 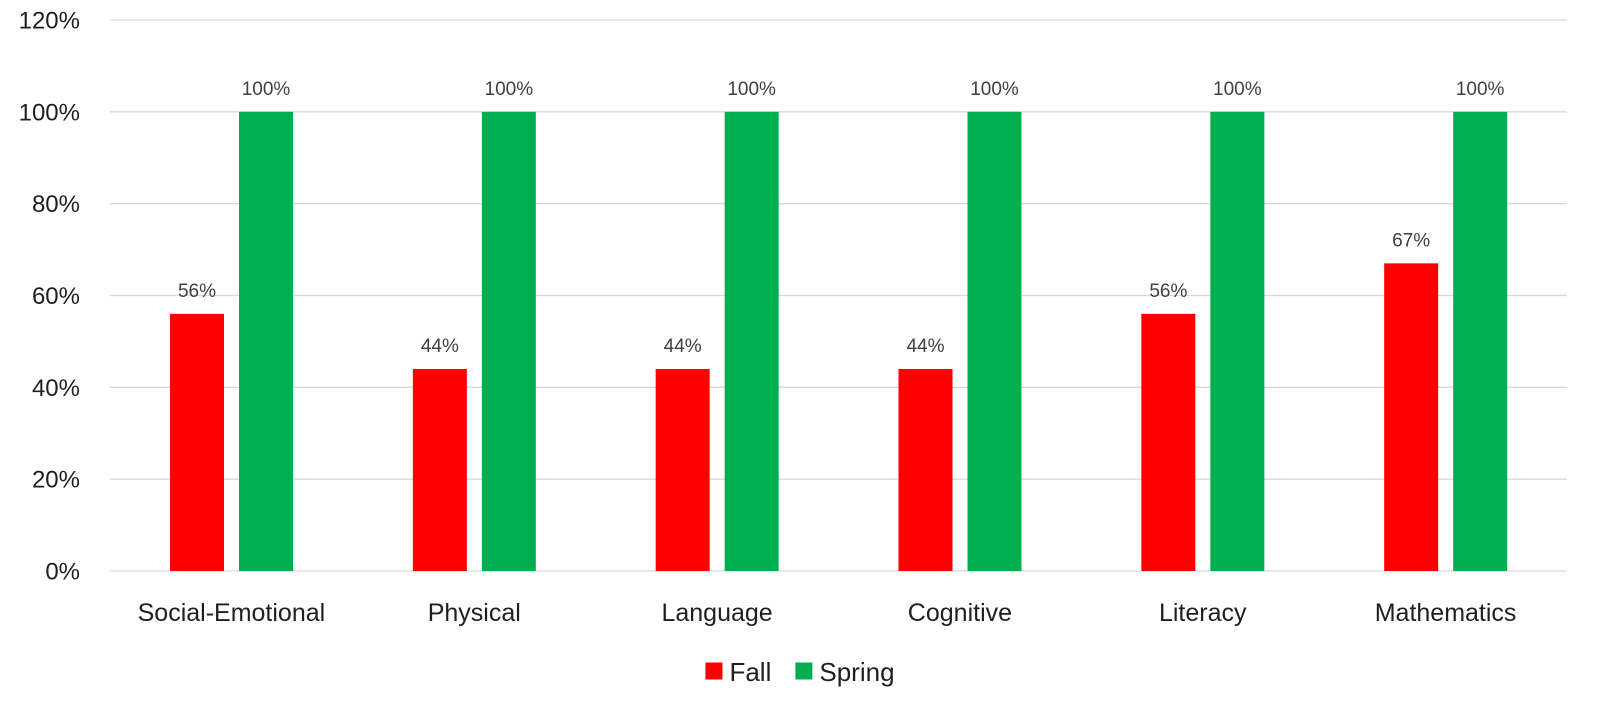 What do you see at coordinates (56, 480) in the screenshot?
I see `y-tick-label: 20%` at bounding box center [56, 480].